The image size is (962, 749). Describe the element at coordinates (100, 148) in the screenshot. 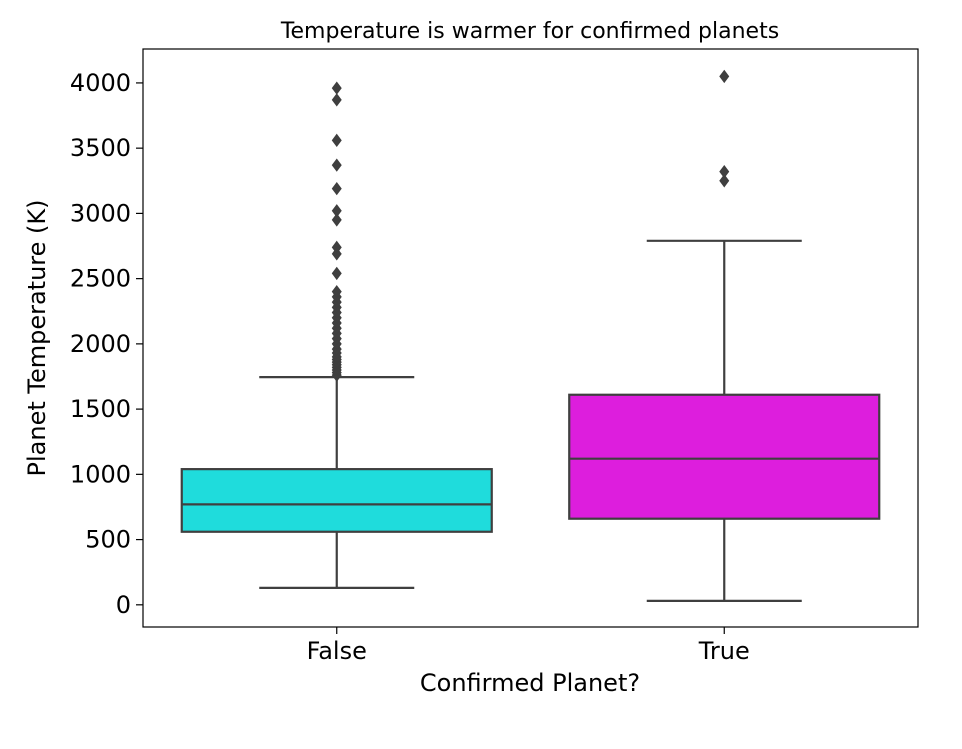

I see `y-tick-label: 3500` at that location.